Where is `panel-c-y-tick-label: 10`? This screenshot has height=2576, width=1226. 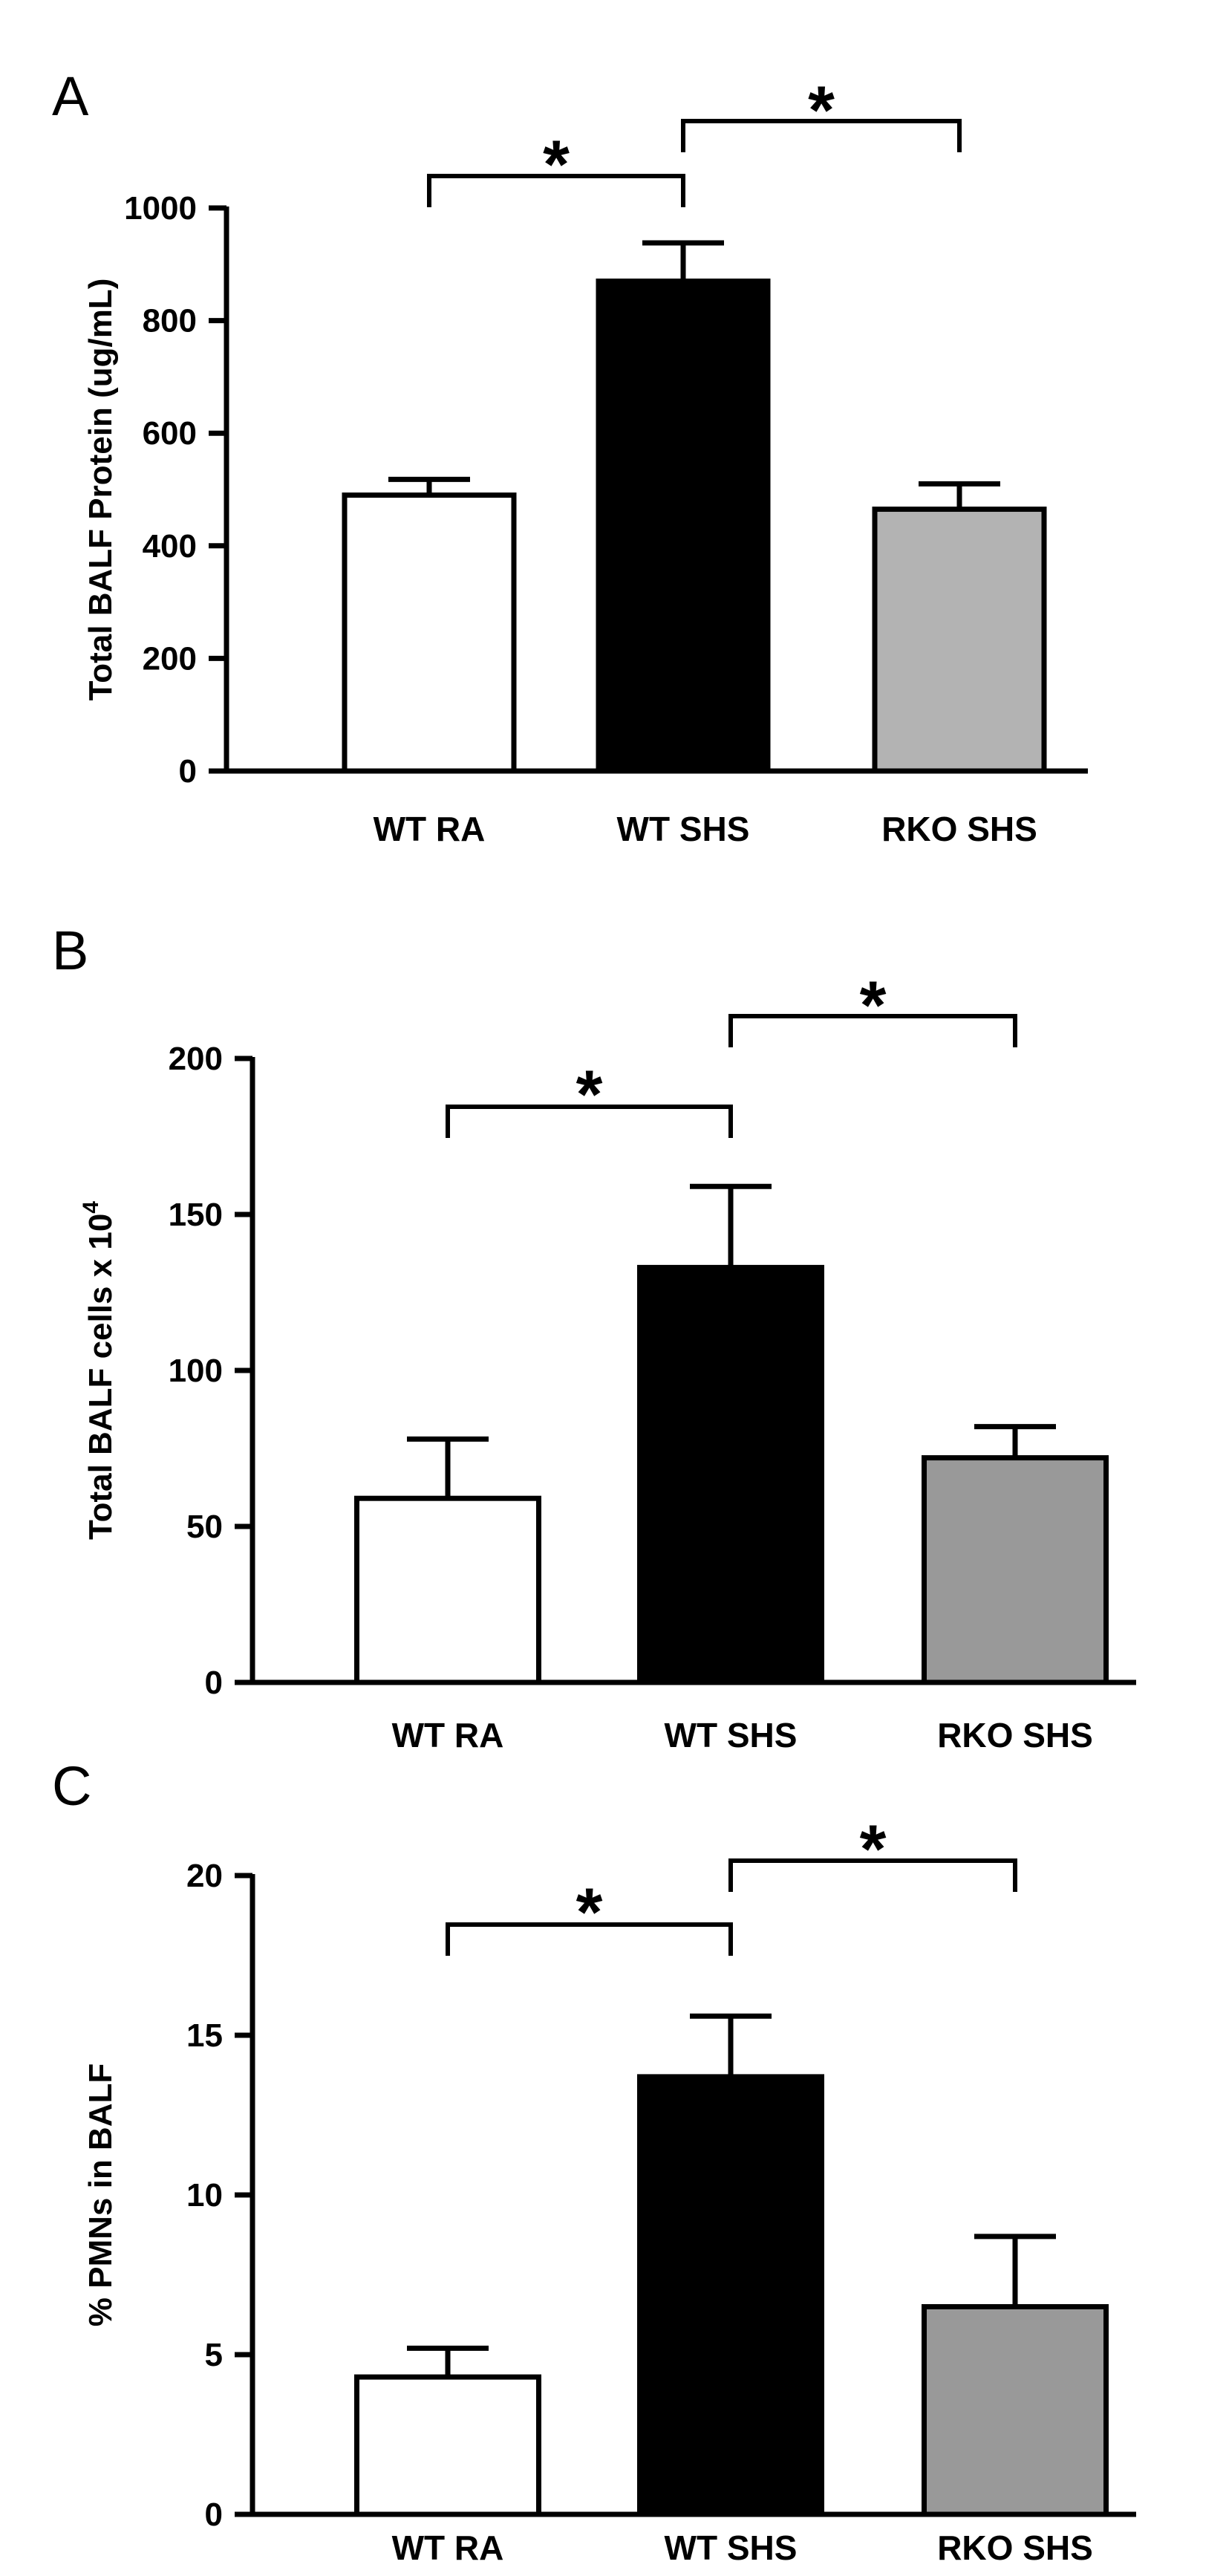 panel-c-y-tick-label: 10 is located at coordinates (204, 2195).